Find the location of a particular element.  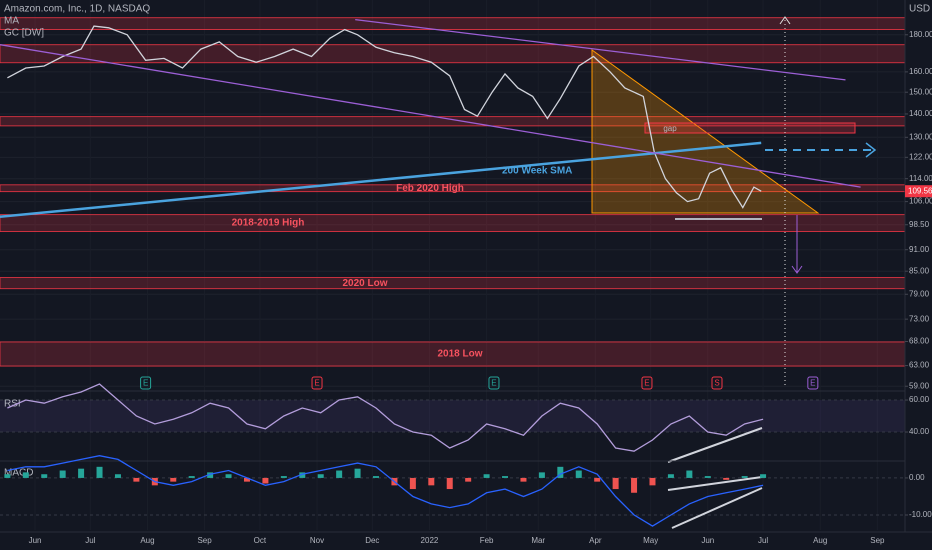

y-tick-label: 85.00 is located at coordinates (919, 270).